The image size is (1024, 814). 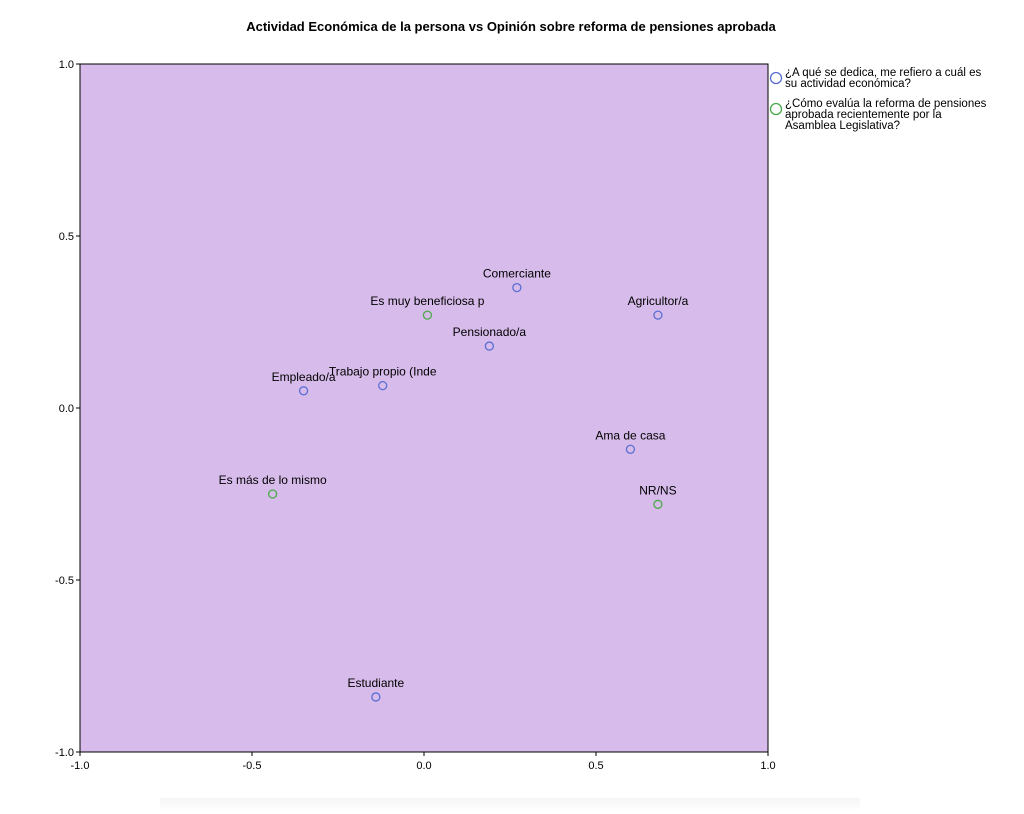 What do you see at coordinates (423, 766) in the screenshot?
I see `x-tick-label: 0.0` at bounding box center [423, 766].